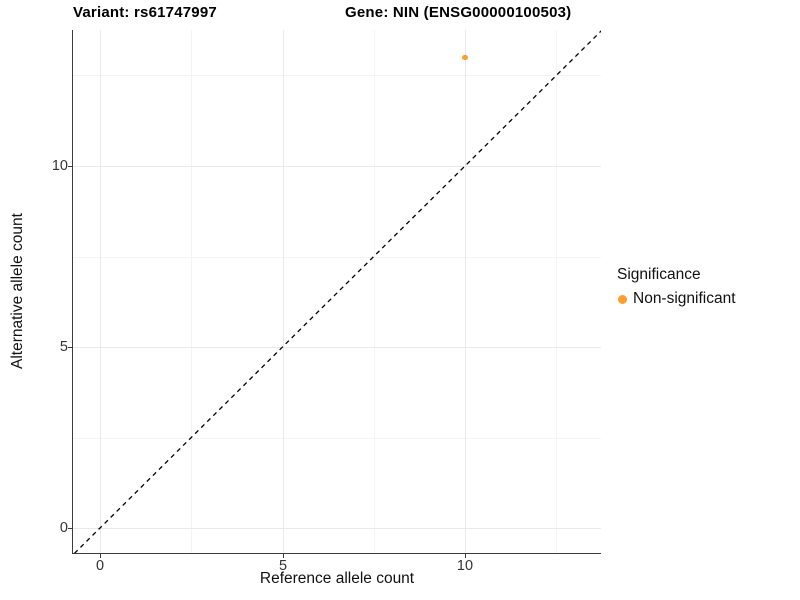 The width and height of the screenshot is (800, 600). I want to click on y-axis-tick-label: 5, so click(63, 347).